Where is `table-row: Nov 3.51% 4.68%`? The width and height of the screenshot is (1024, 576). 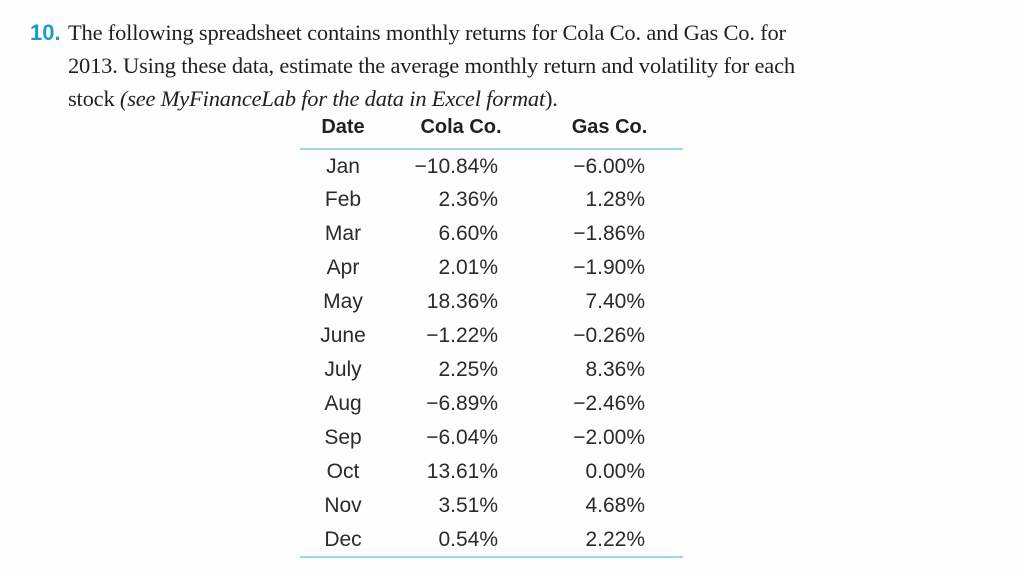
table-row: Nov 3.51% 4.68% is located at coordinates (491, 506).